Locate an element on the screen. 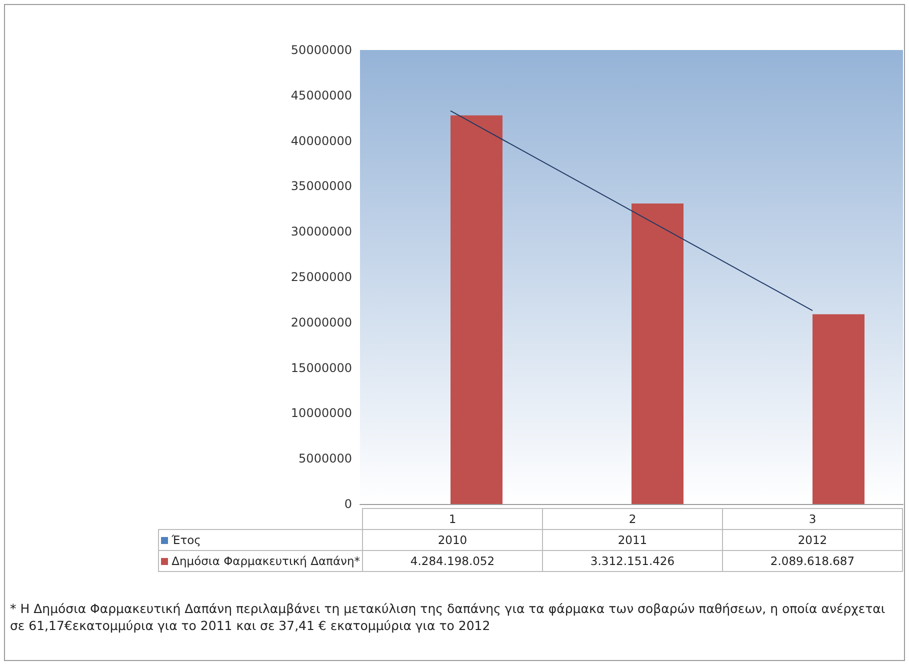 This screenshot has width=909, height=665. x-tick-label: 1 is located at coordinates (452, 519).